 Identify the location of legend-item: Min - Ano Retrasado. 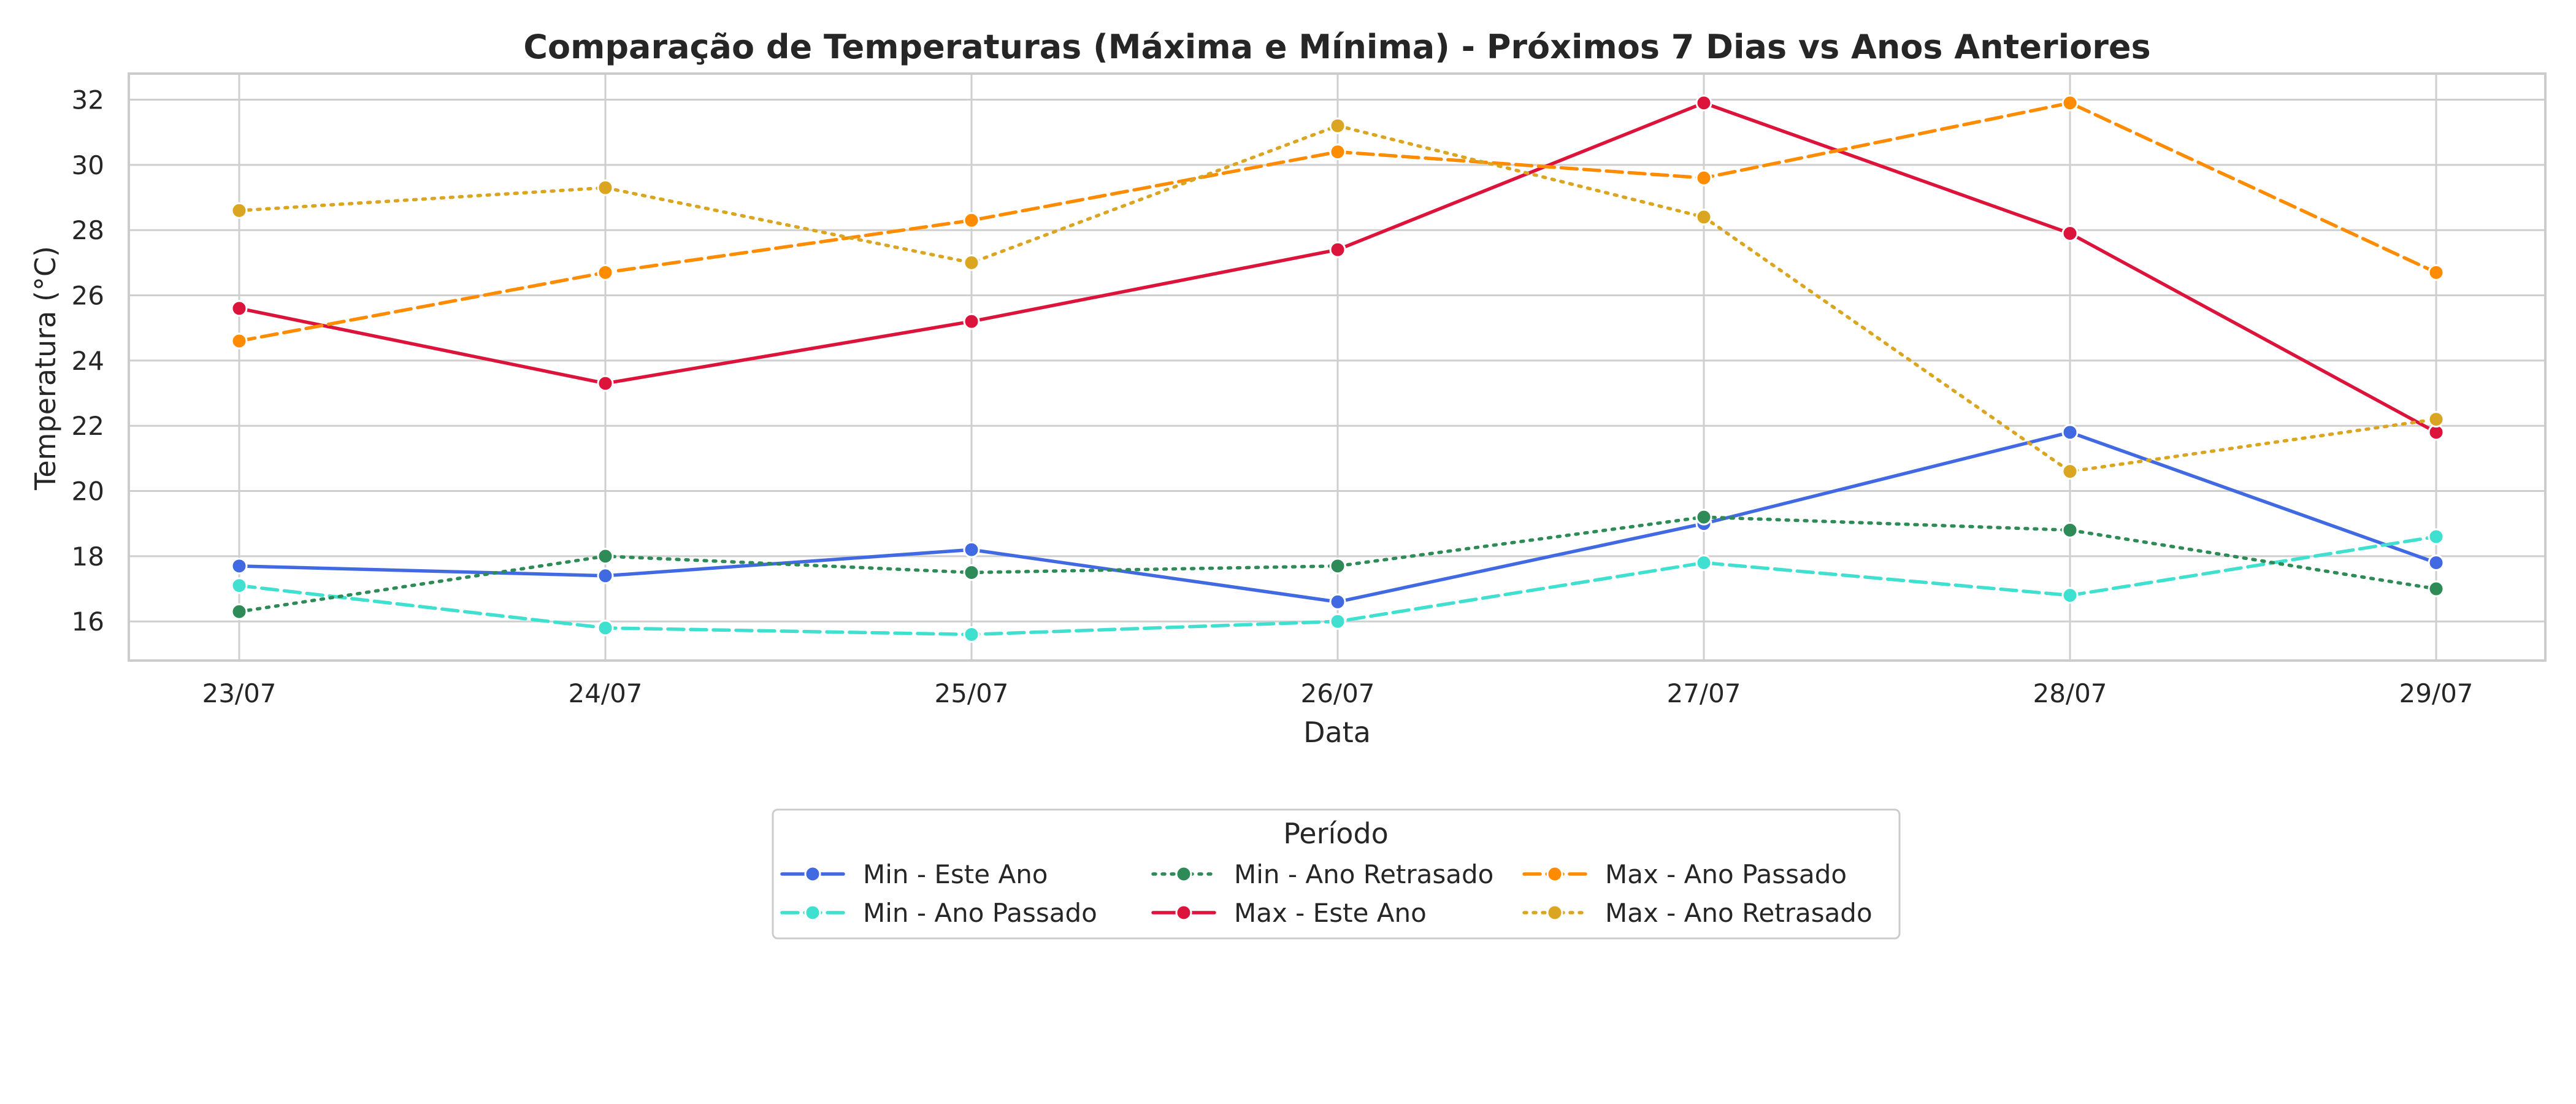
(1322, 874).